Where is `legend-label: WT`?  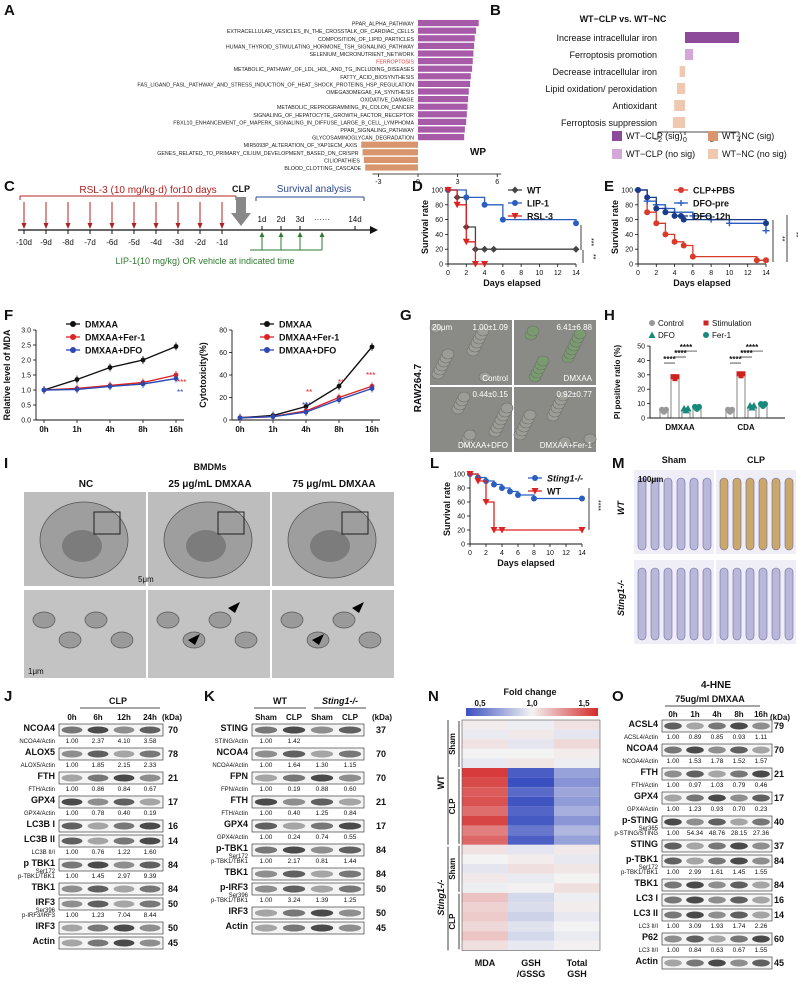 legend-label: WT is located at coordinates (534, 191).